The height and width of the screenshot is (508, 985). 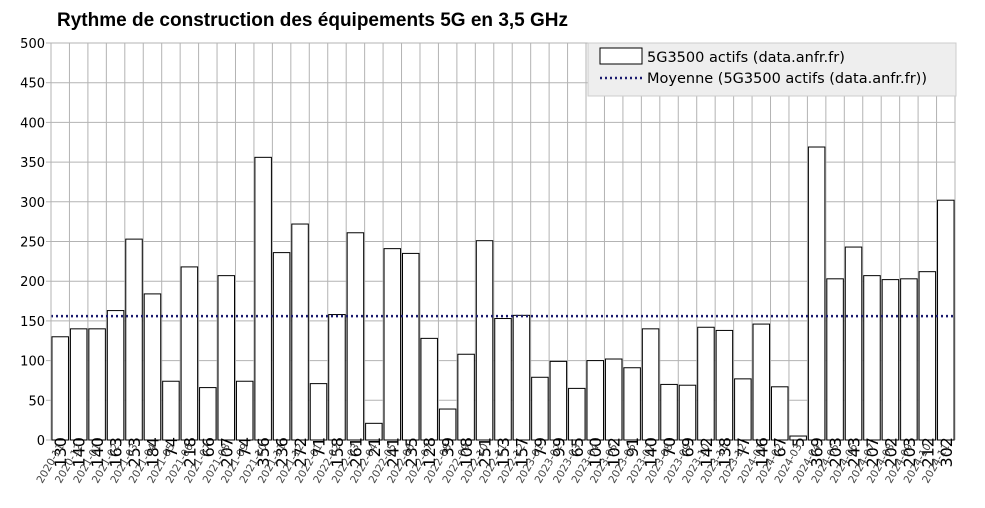 I want to click on y-tick-label: 250, so click(x=32, y=243).